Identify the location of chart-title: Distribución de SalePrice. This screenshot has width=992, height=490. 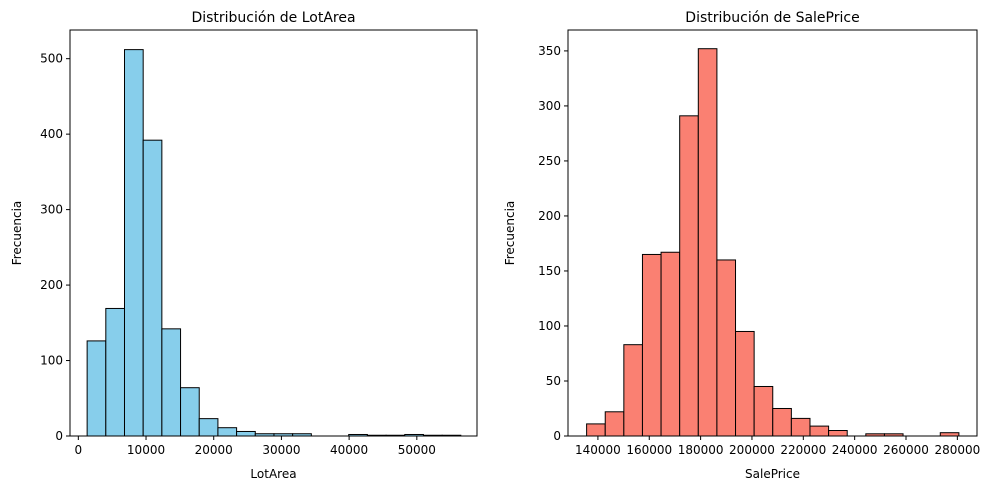
(772, 18).